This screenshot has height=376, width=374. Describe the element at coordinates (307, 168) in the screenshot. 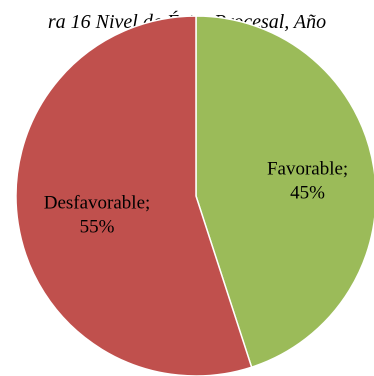

I see `pie-label-name: Favorable;` at that location.